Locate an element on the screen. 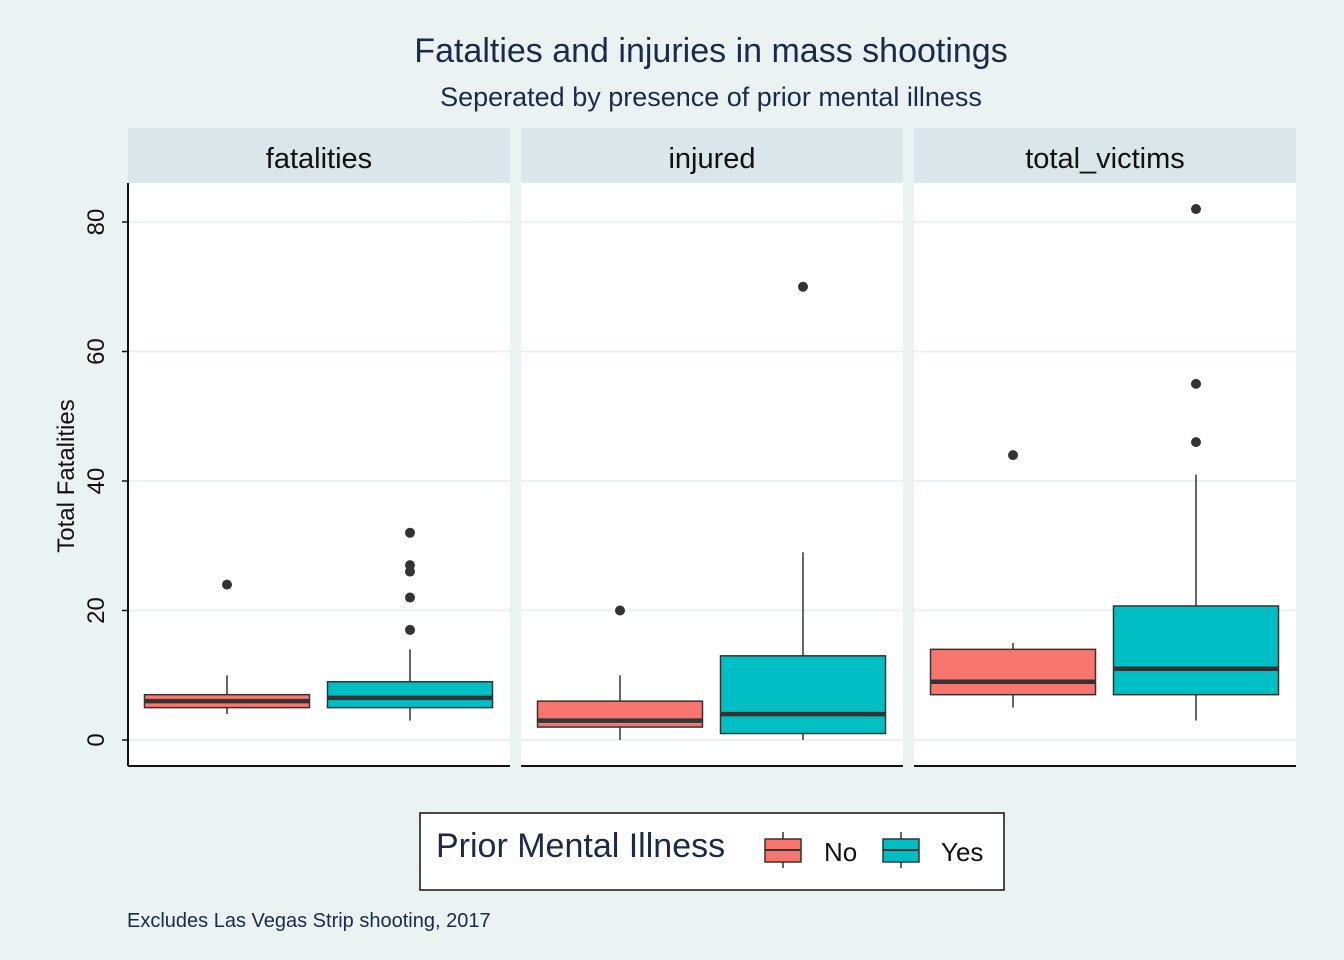 The height and width of the screenshot is (960, 1344). legend-key-no is located at coordinates (783, 850).